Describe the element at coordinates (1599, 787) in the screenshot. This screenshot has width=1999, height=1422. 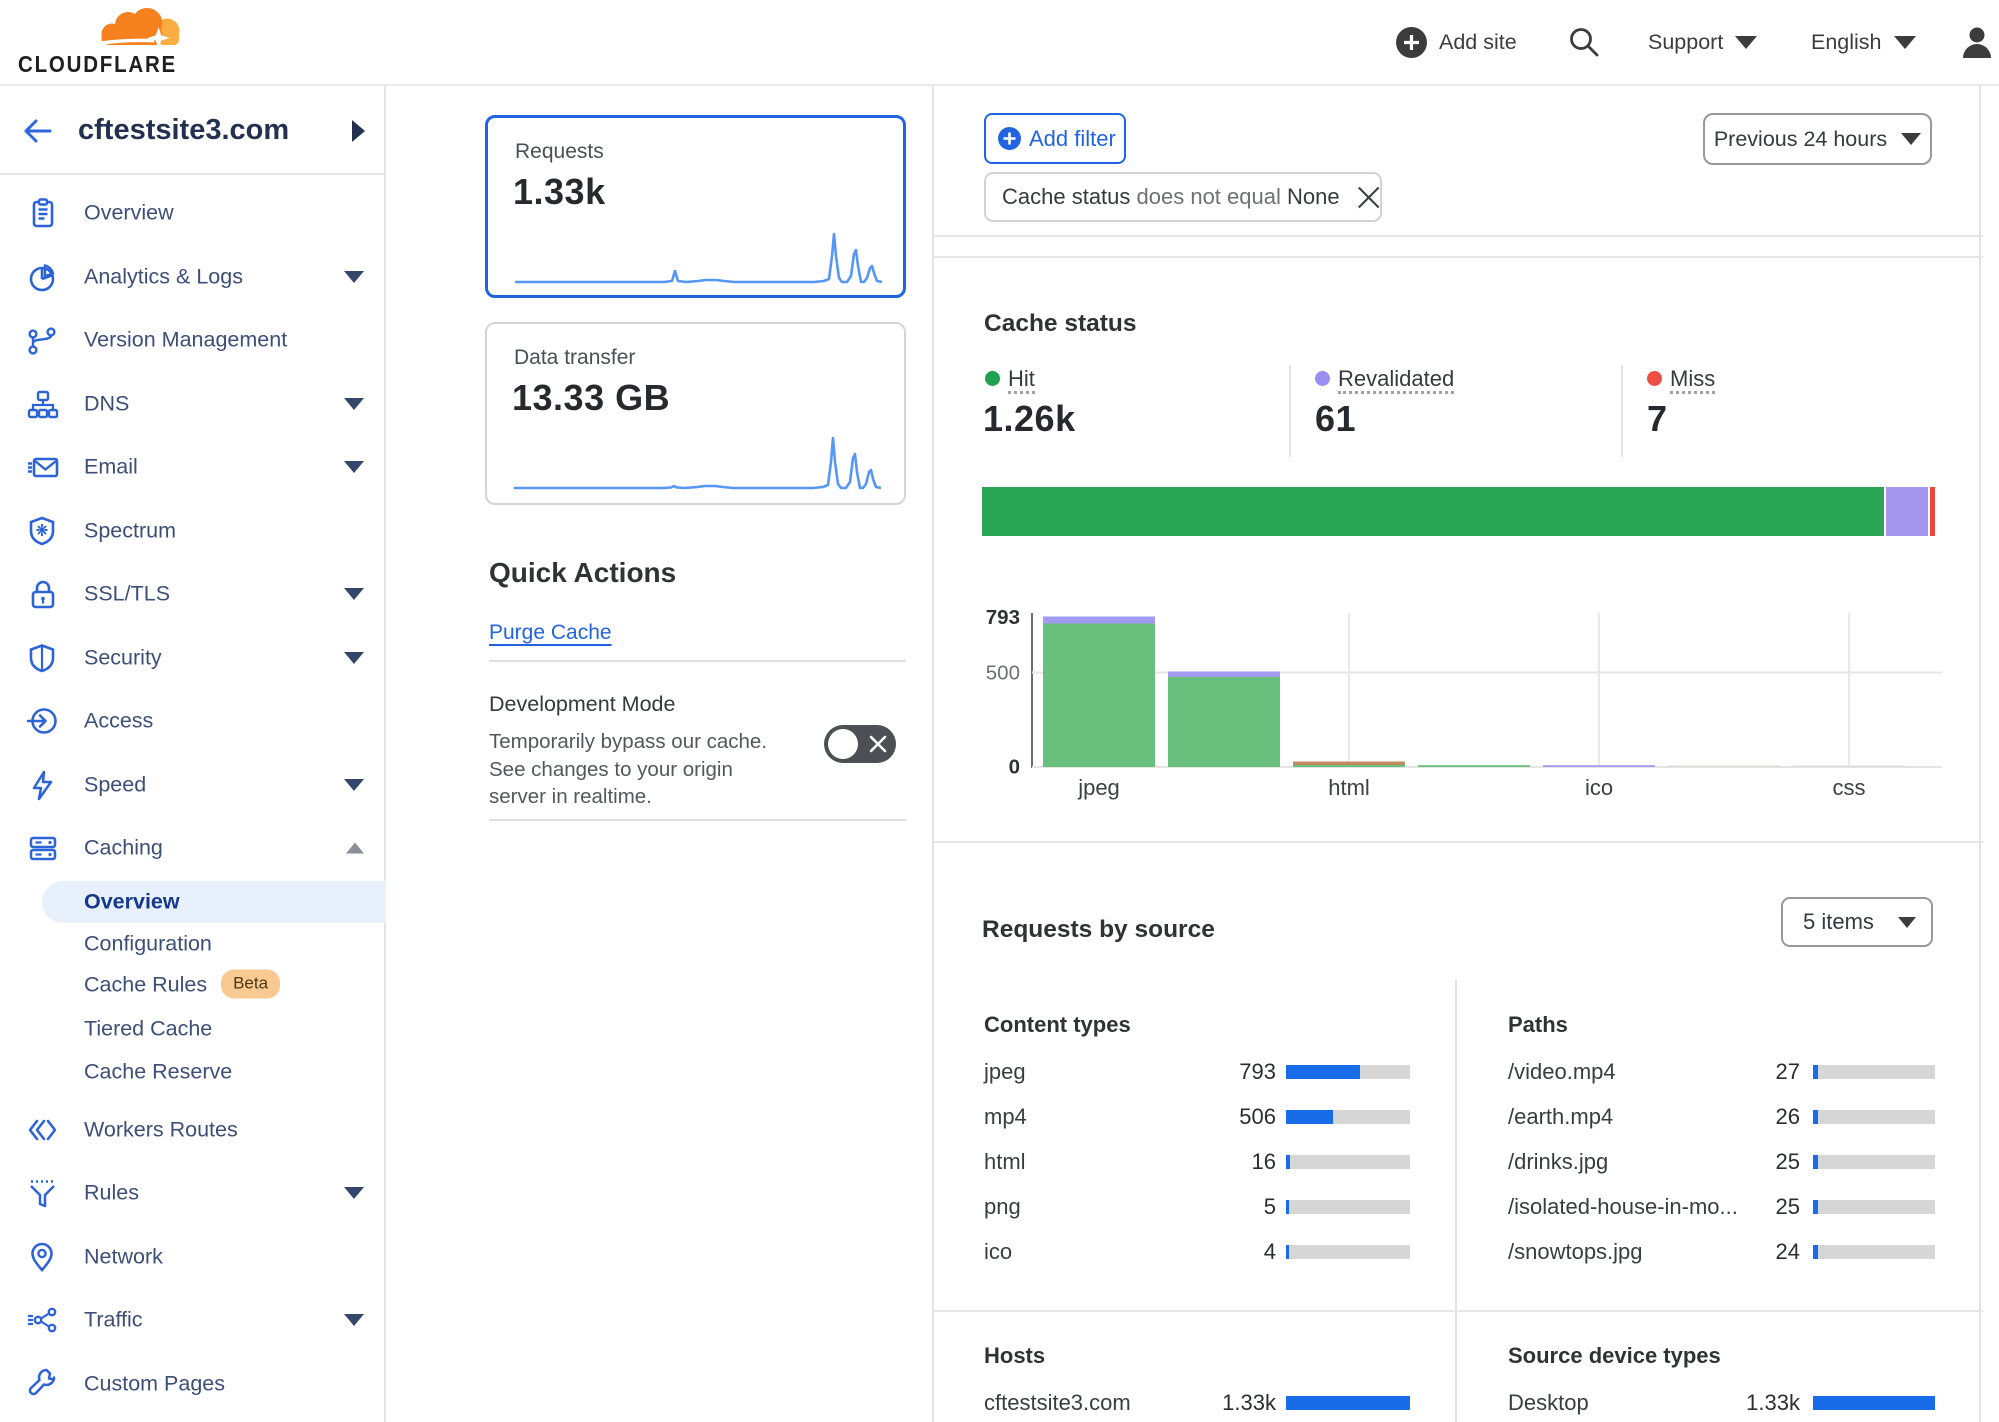
I see `svg-text: ico` at that location.